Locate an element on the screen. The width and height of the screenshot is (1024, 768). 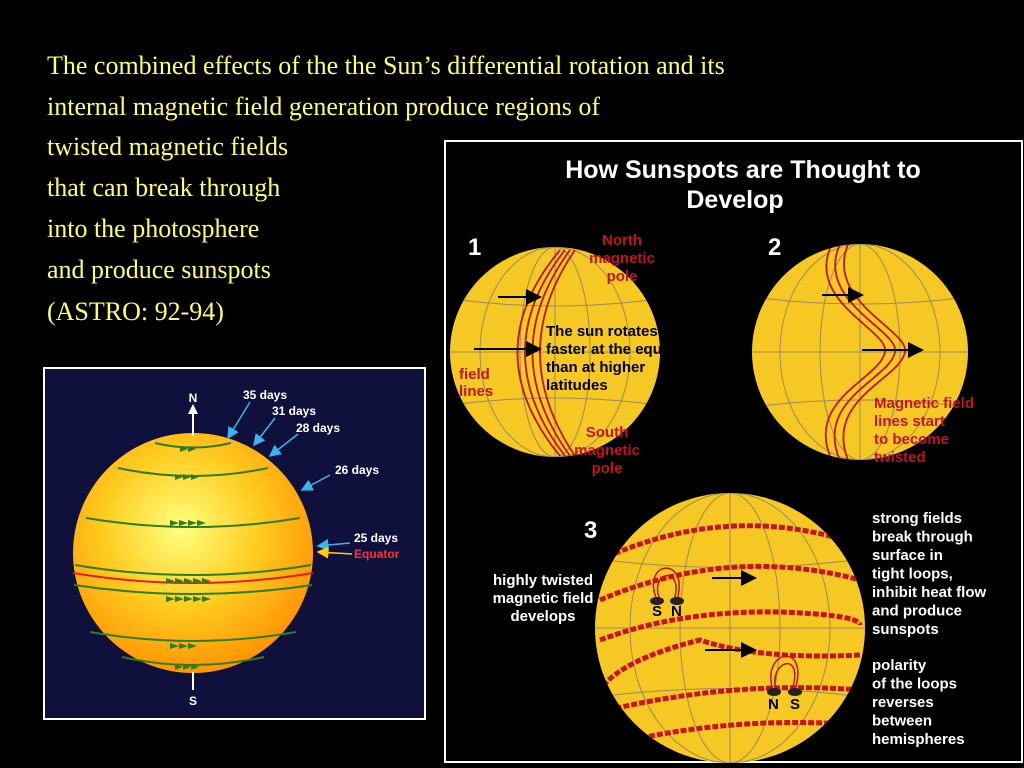
rotation-note: faster at the equato is located at coordinates (615, 349).